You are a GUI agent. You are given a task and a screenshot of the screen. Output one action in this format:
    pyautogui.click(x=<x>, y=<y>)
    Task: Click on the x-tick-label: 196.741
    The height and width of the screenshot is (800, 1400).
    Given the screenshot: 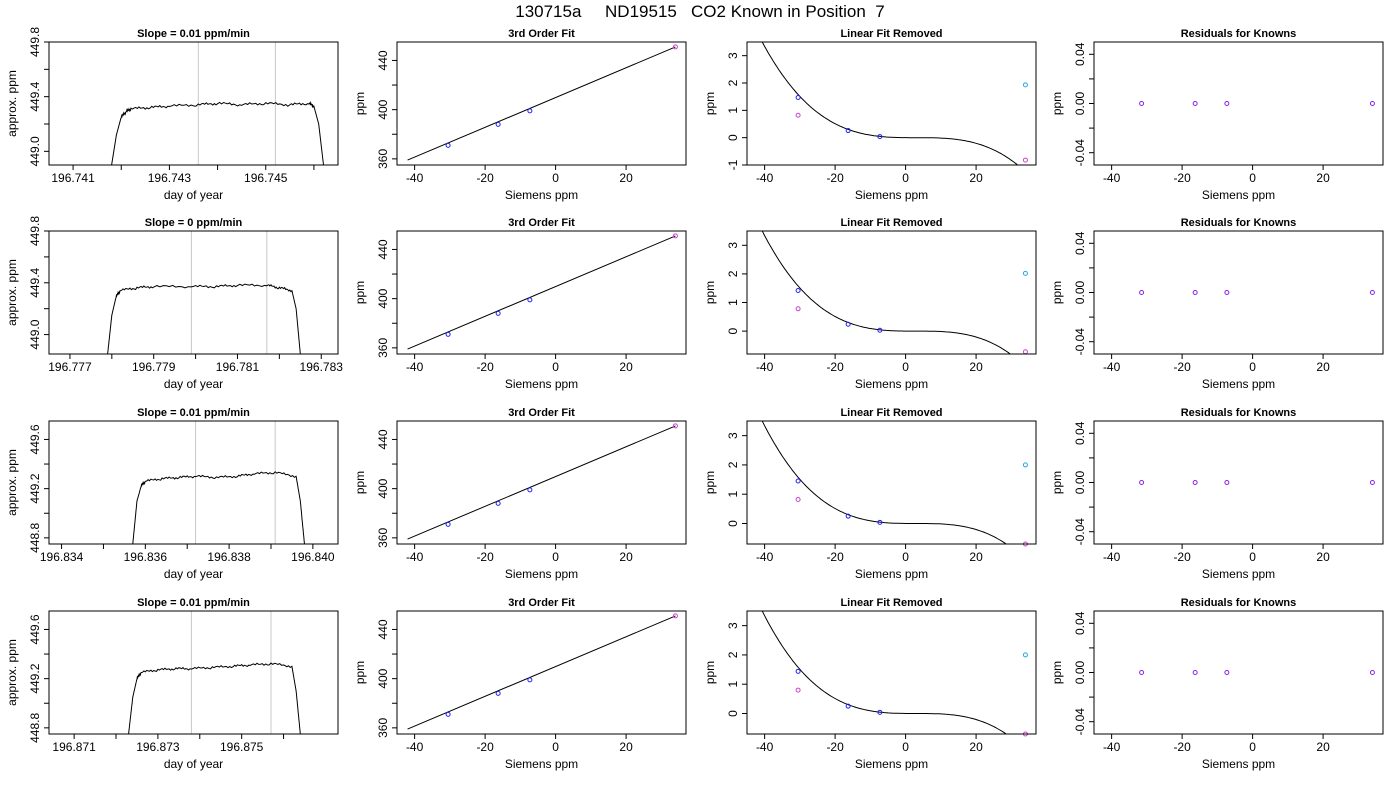 What is the action you would take?
    pyautogui.click(x=73, y=178)
    